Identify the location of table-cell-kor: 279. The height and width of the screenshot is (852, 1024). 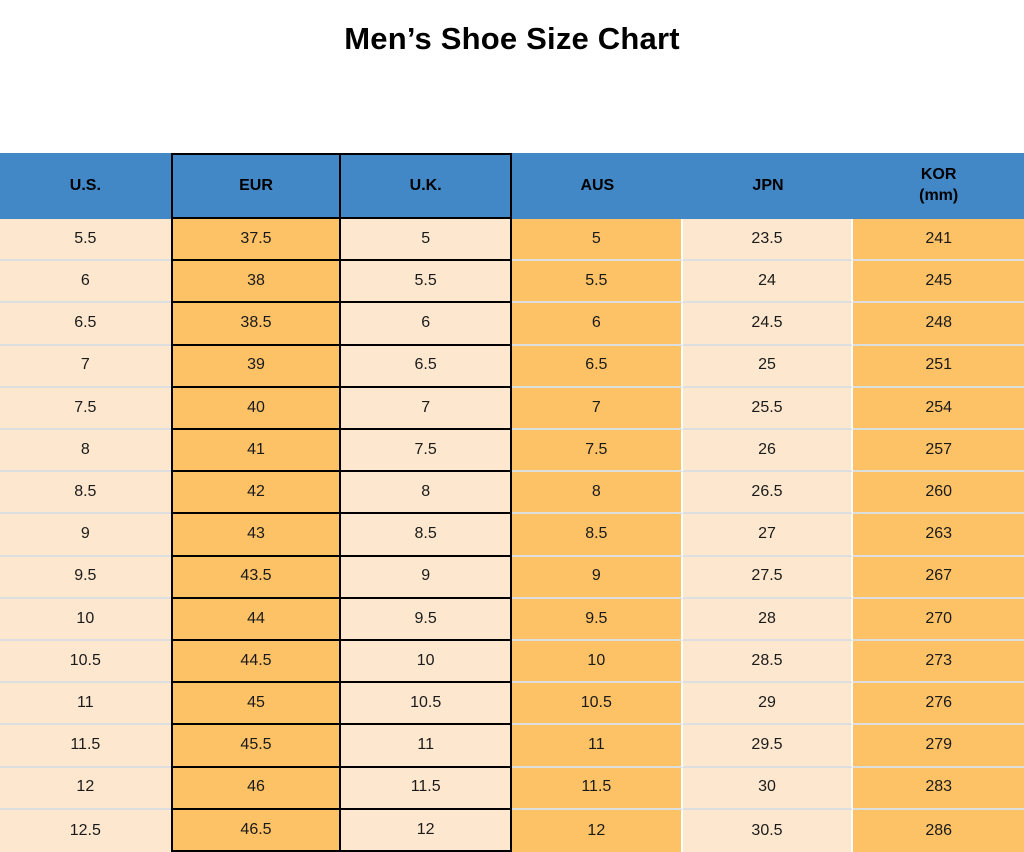
(938, 746).